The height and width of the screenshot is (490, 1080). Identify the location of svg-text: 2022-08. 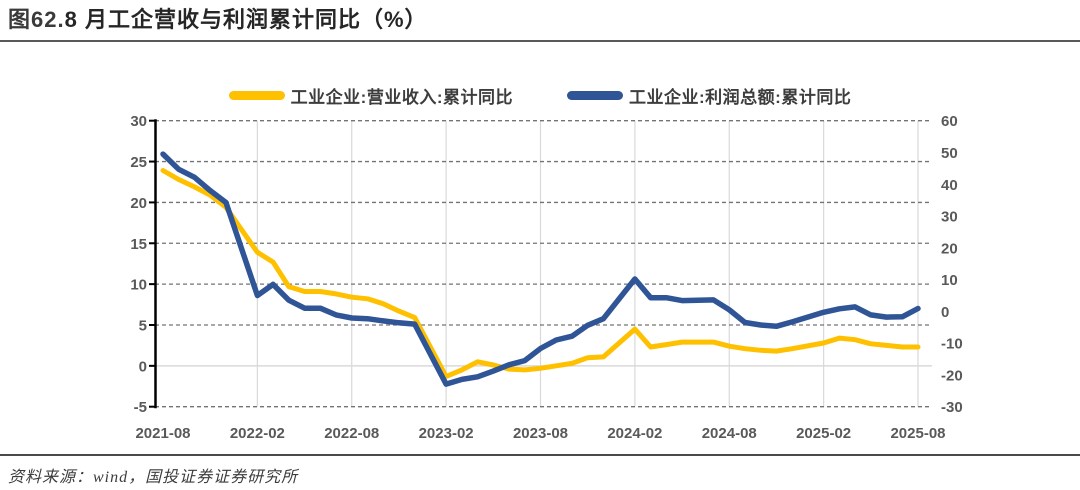
(351, 433).